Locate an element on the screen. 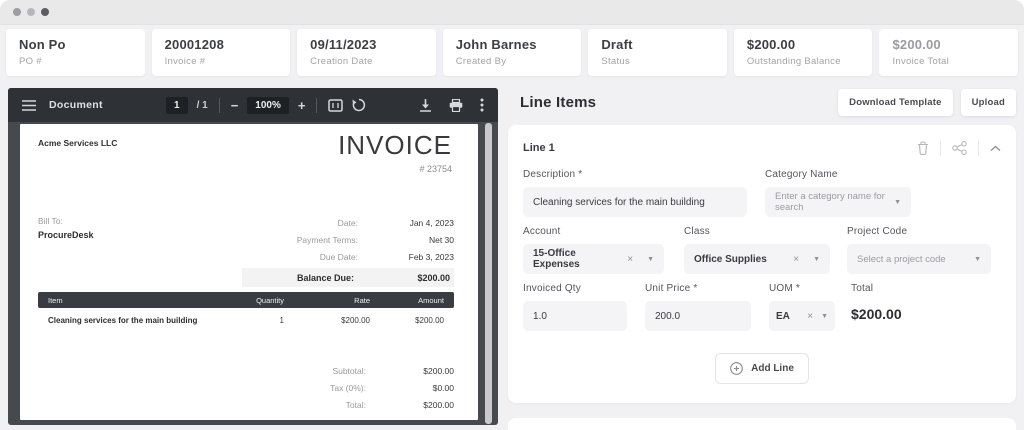  clear-uom-icon: × is located at coordinates (810, 316).